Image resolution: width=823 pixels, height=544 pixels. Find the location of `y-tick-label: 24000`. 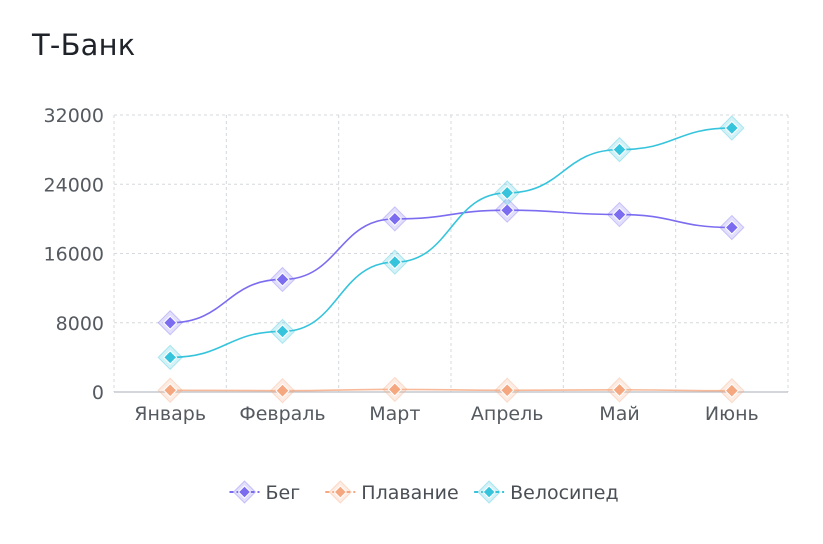

y-tick-label: 24000 is located at coordinates (74, 185).